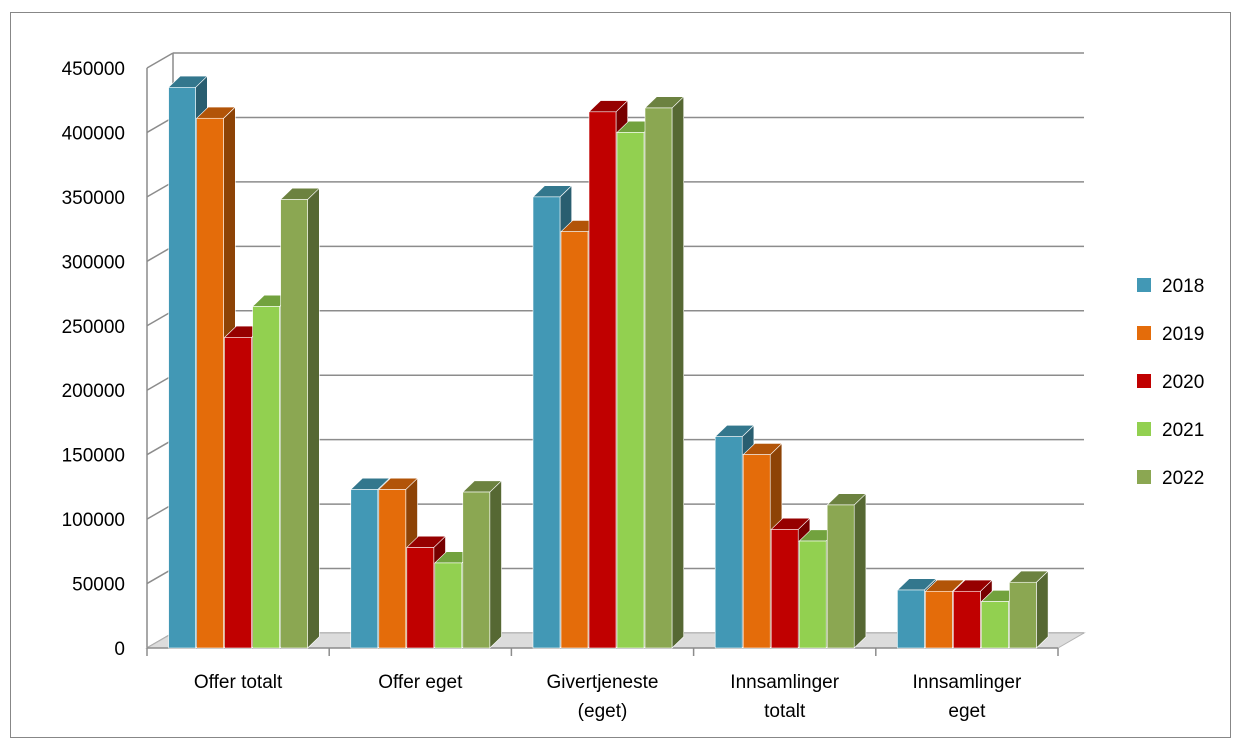 The image size is (1233, 740). Describe the element at coordinates (93, 456) in the screenshot. I see `y-tick-label: 150000` at that location.